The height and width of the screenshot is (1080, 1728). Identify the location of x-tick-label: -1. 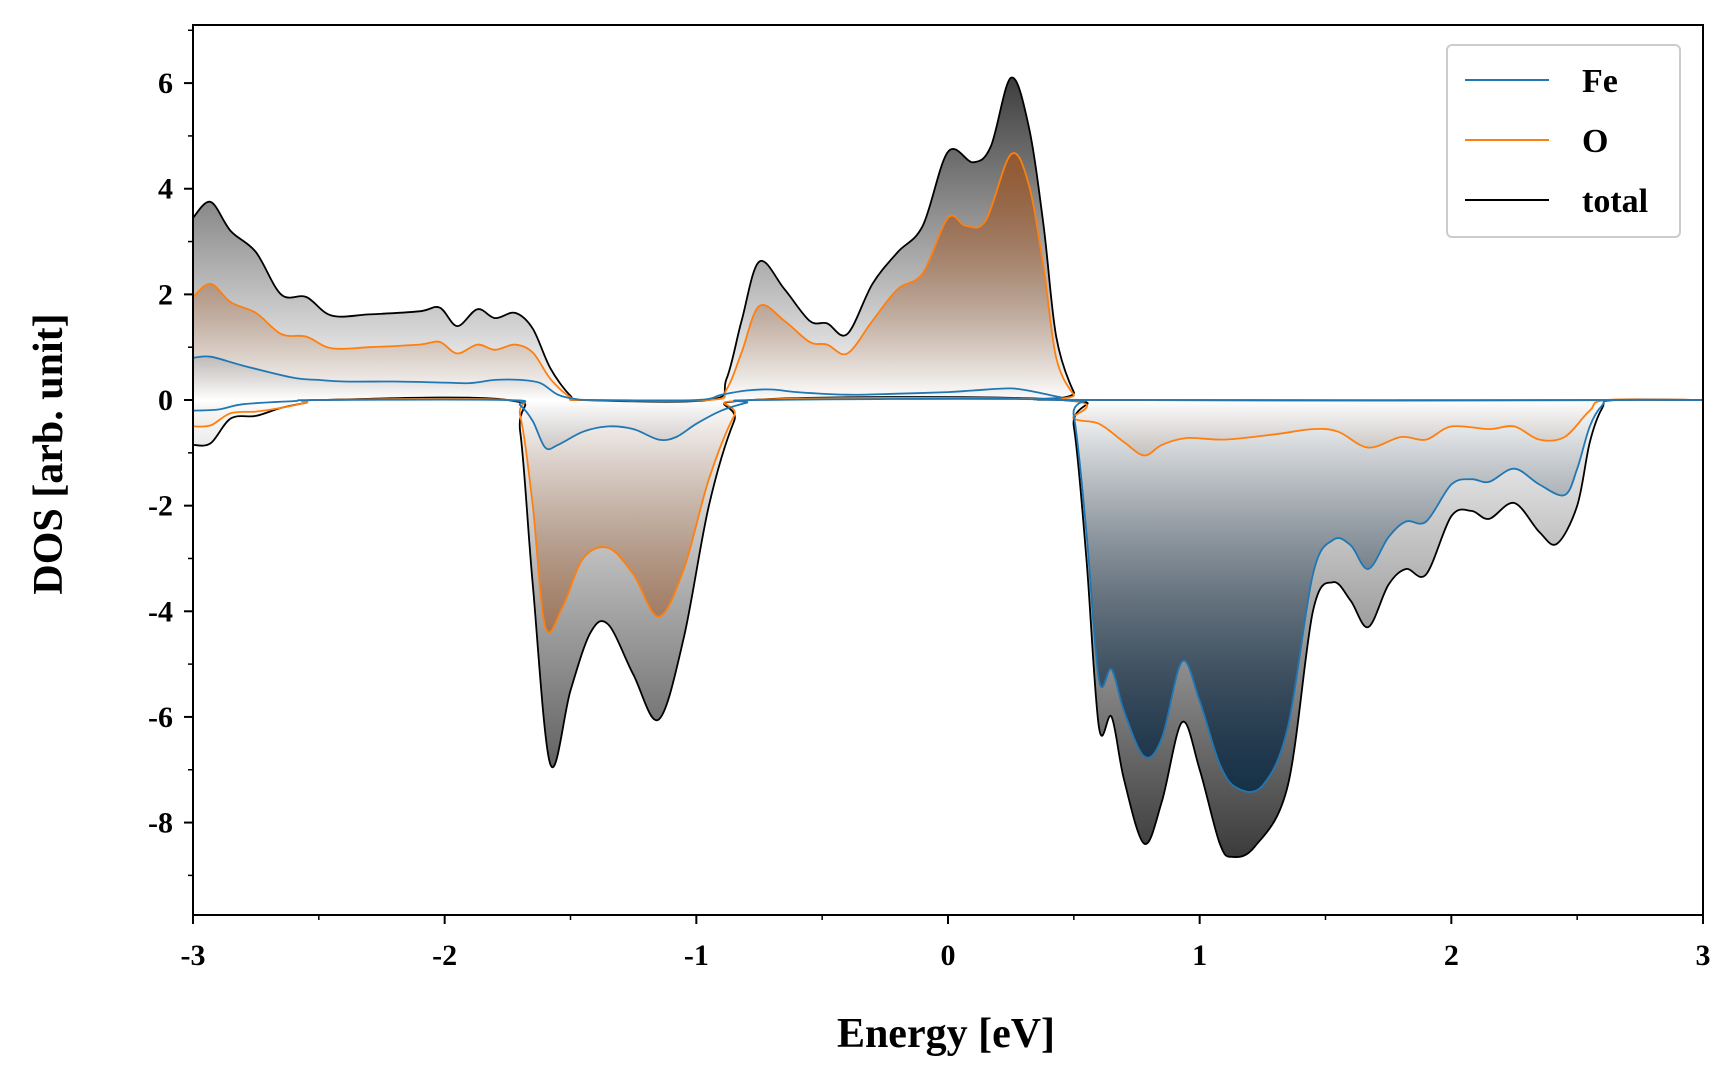
(696, 955).